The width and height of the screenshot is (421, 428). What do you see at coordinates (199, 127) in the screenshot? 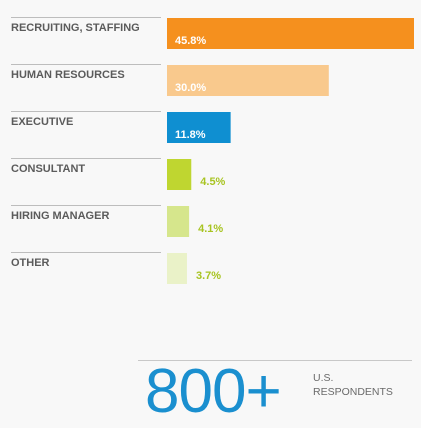
I see `bar-executive` at bounding box center [199, 127].